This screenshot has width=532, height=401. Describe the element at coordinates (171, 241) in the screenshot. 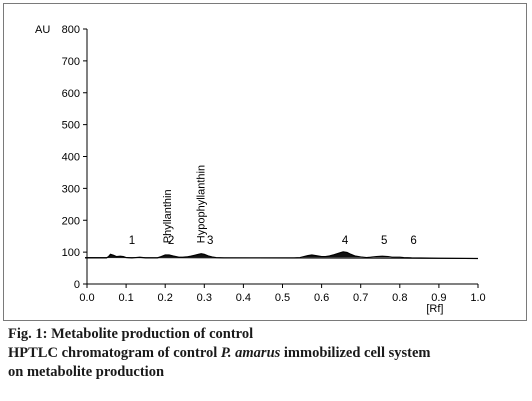

I see `peak-number-label: 2` at that location.